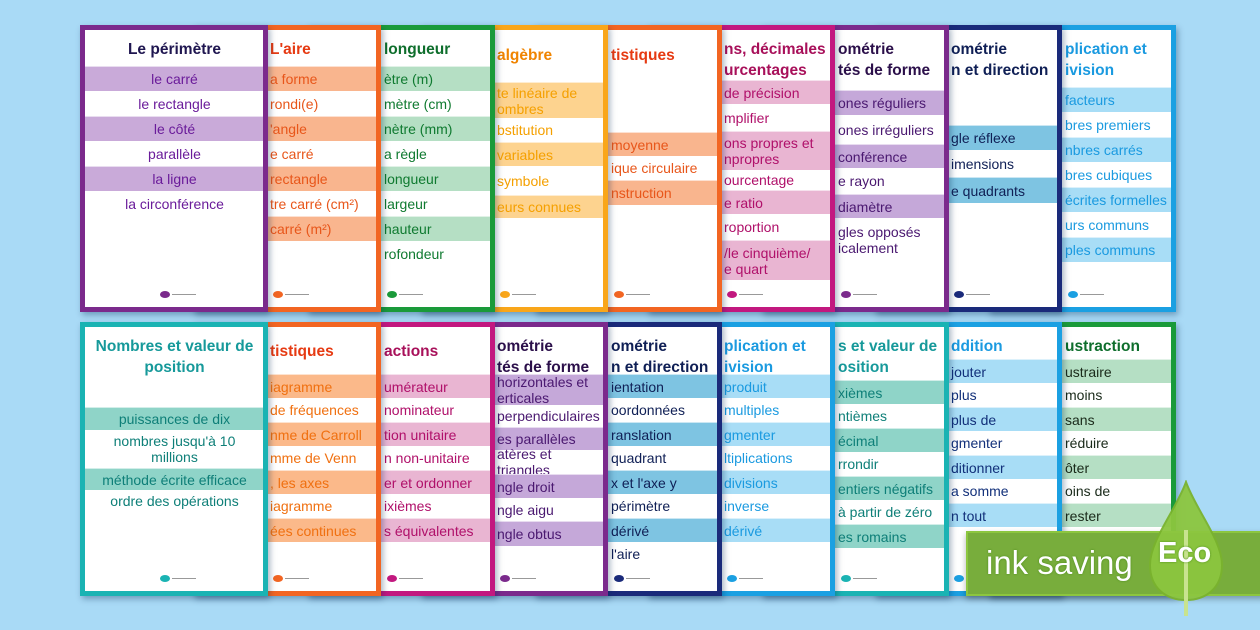  I want to click on ink-saving-label: ink saving, so click(1059, 562).